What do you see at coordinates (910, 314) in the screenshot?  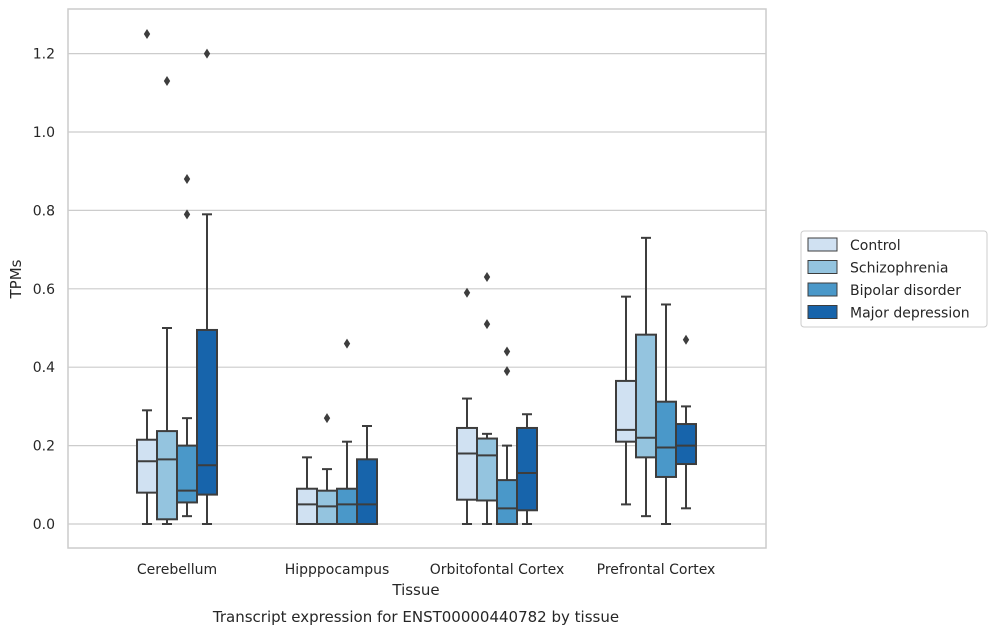 I see `legend-label: Major depression` at bounding box center [910, 314].